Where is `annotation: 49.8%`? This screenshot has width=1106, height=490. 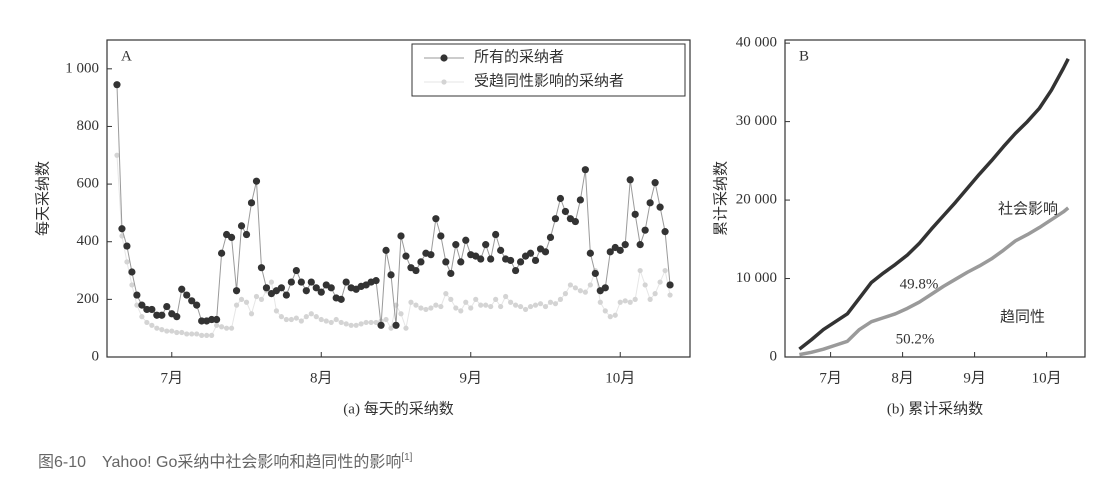
annotation: 49.8% is located at coordinates (919, 284).